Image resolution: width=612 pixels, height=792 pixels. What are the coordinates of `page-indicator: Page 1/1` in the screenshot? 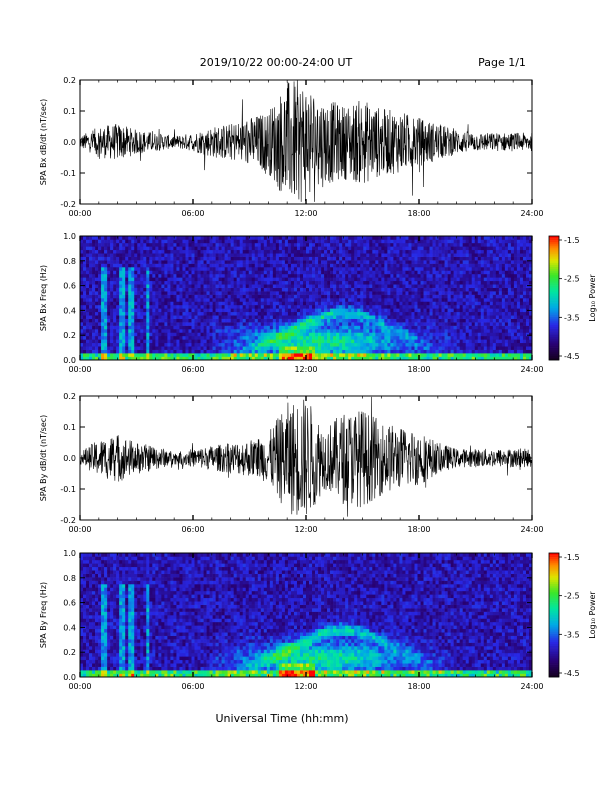 It's located at (502, 62).